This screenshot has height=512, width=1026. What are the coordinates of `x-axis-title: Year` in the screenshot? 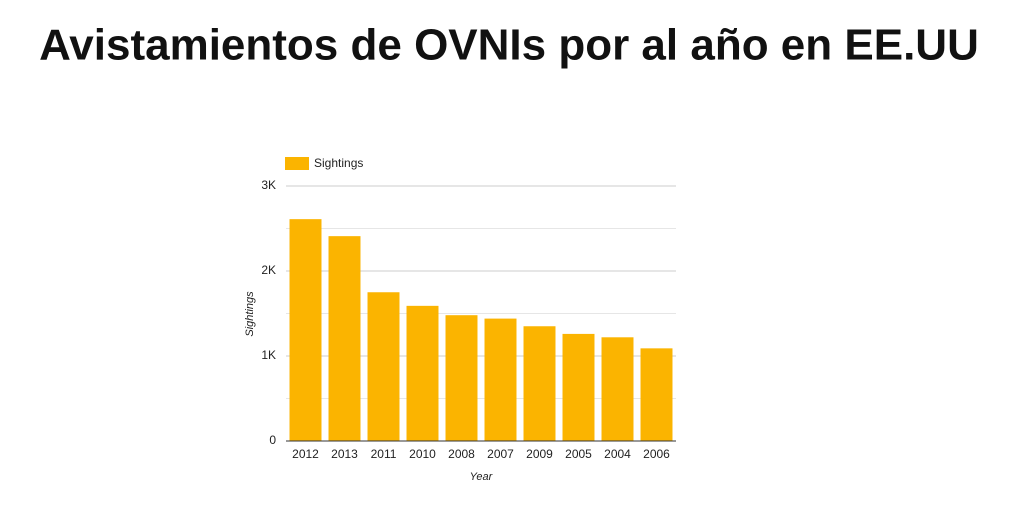 It's located at (482, 477).